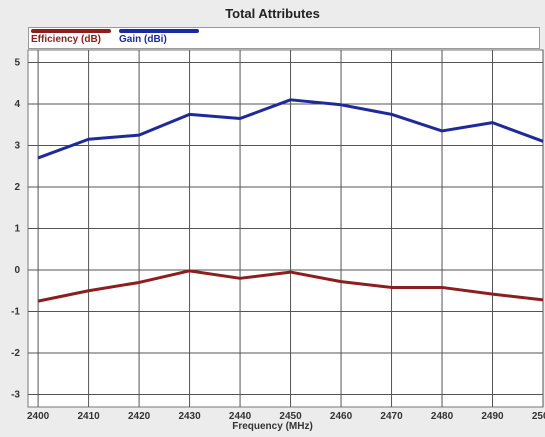 The image size is (545, 437). What do you see at coordinates (341, 416) in the screenshot?
I see `x-tick-label: 2460` at bounding box center [341, 416].